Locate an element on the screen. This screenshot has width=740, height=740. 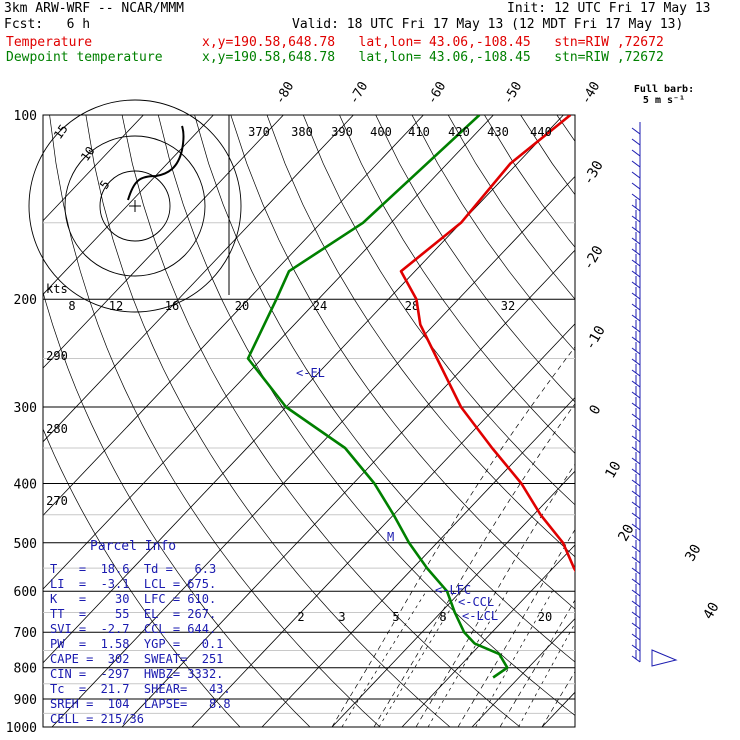
hodograph-speed-label: 32 is located at coordinates (508, 306).